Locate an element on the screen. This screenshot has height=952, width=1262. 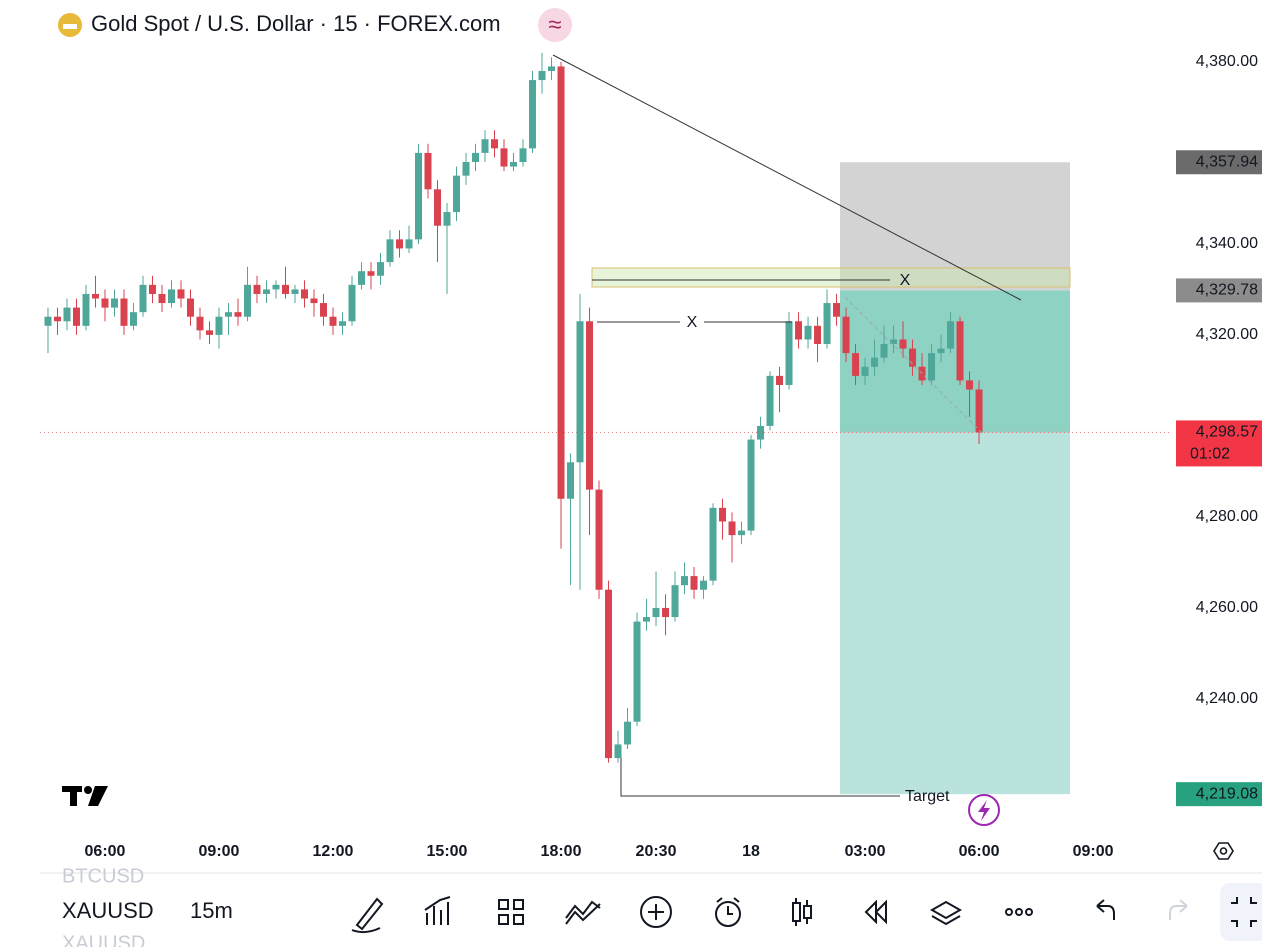
x-tick-label: 18 is located at coordinates (751, 851).